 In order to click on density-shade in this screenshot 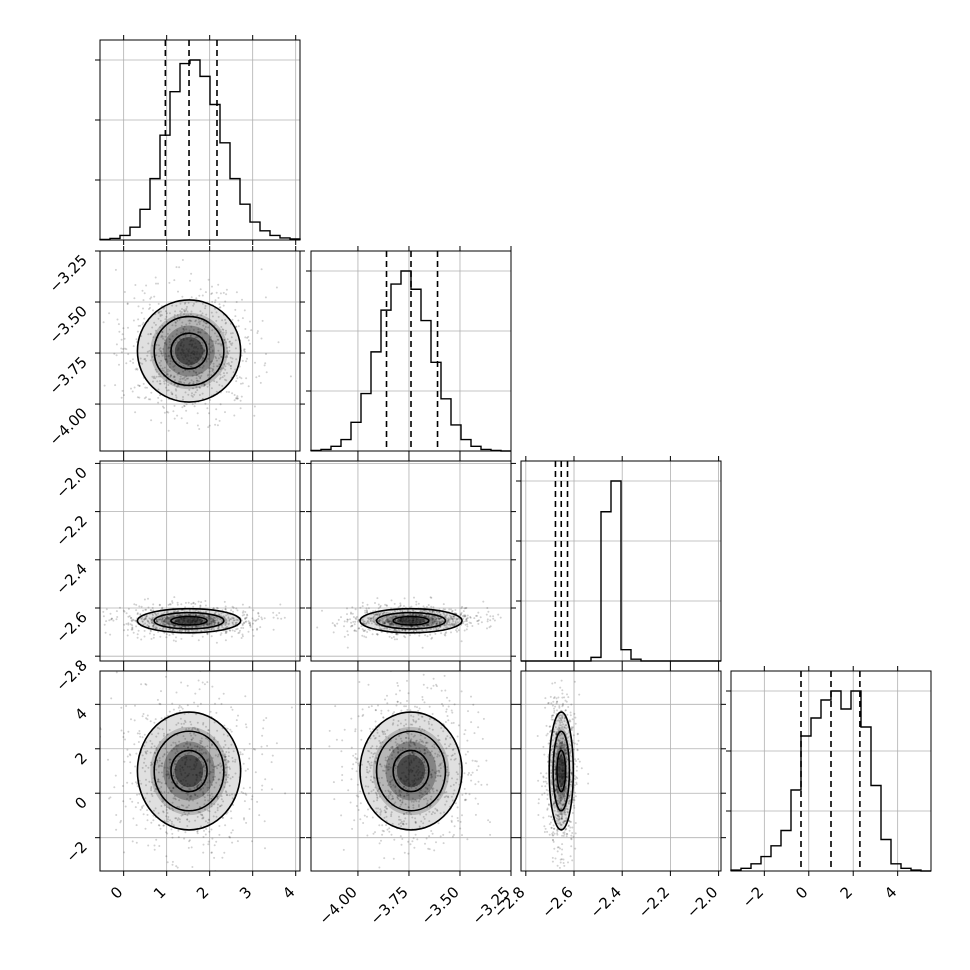, I will do `click(411, 771)`.